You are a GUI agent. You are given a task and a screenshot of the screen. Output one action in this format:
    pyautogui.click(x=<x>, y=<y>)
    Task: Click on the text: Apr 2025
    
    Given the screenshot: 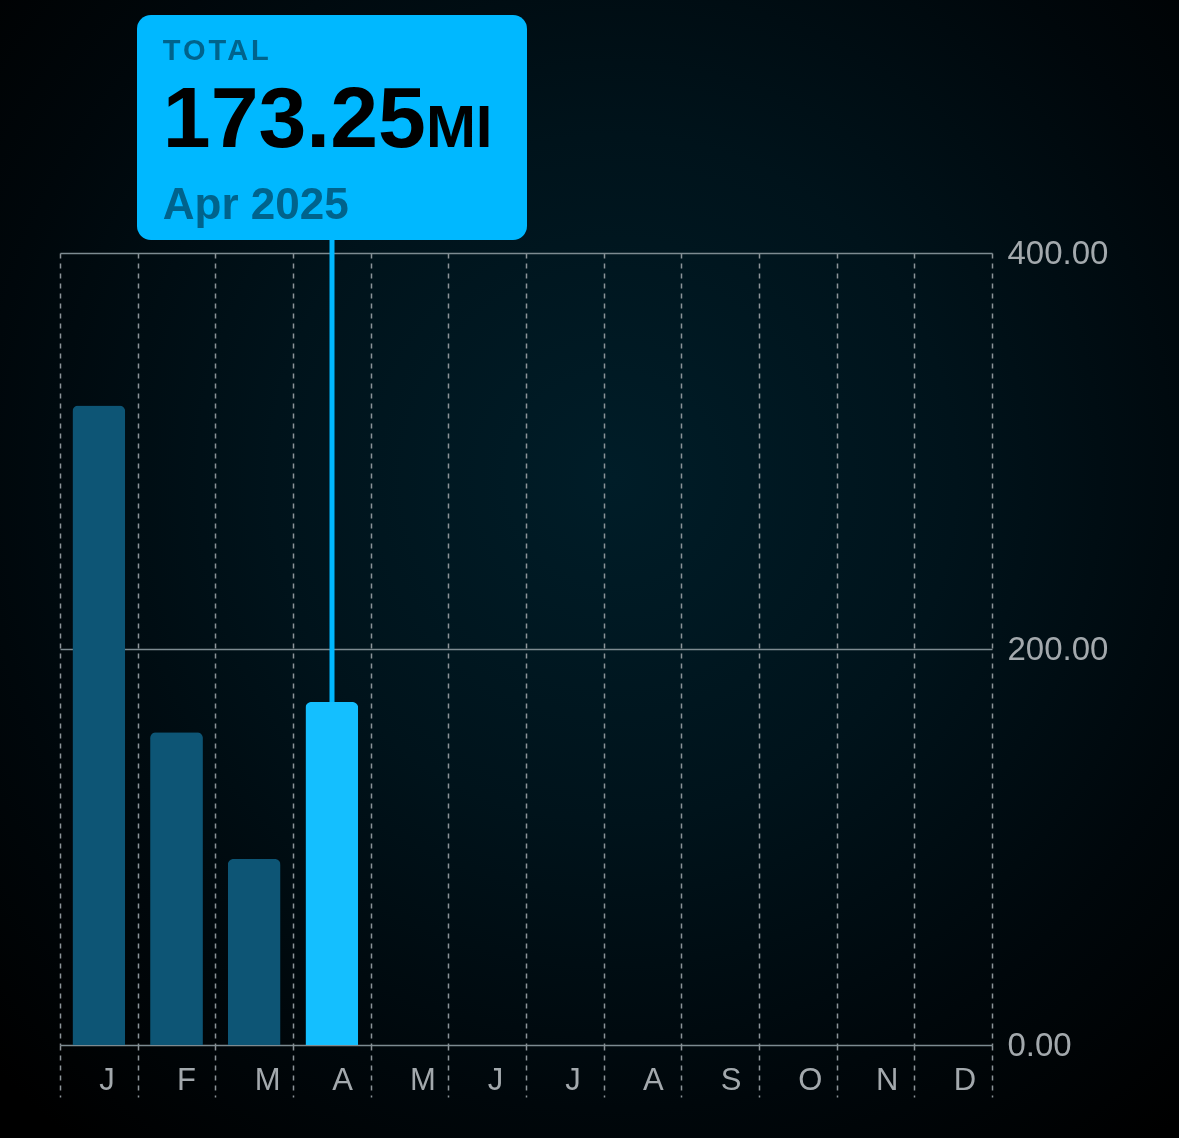 What is the action you would take?
    pyautogui.click(x=255, y=204)
    